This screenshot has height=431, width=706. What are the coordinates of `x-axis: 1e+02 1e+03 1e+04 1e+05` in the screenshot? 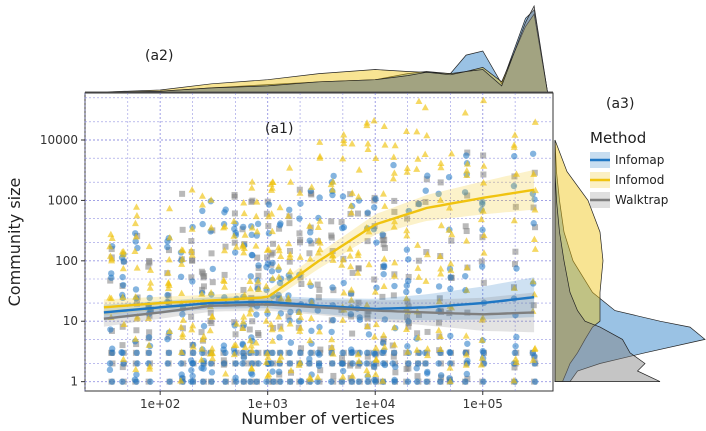 It's located at (321, 401).